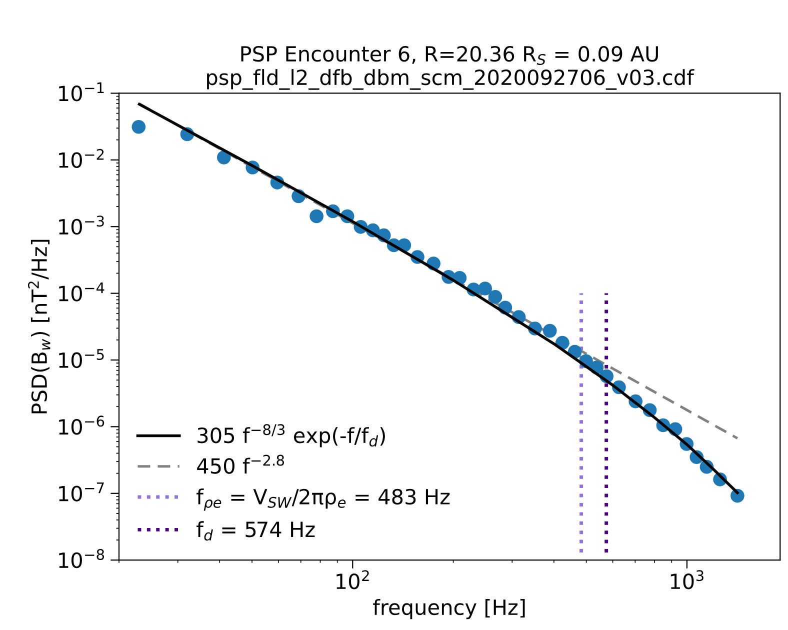  Describe the element at coordinates (449, 609) in the screenshot. I see `x-axis-title: frequency [Hz]` at that location.